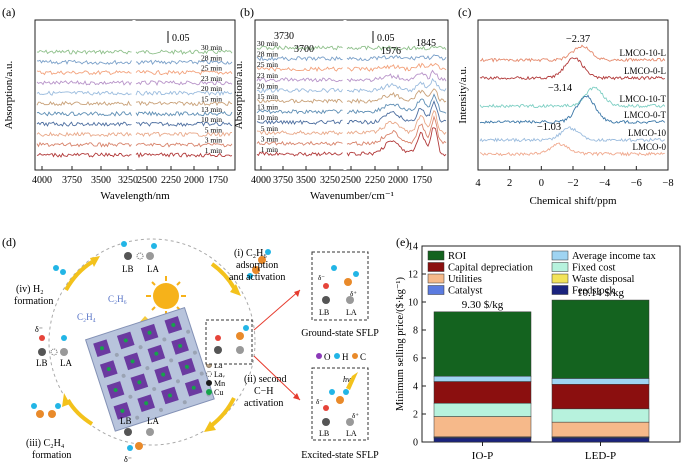 The image size is (700, 475). I want to click on c-series-label: LMCO-10-T, so click(643, 99).